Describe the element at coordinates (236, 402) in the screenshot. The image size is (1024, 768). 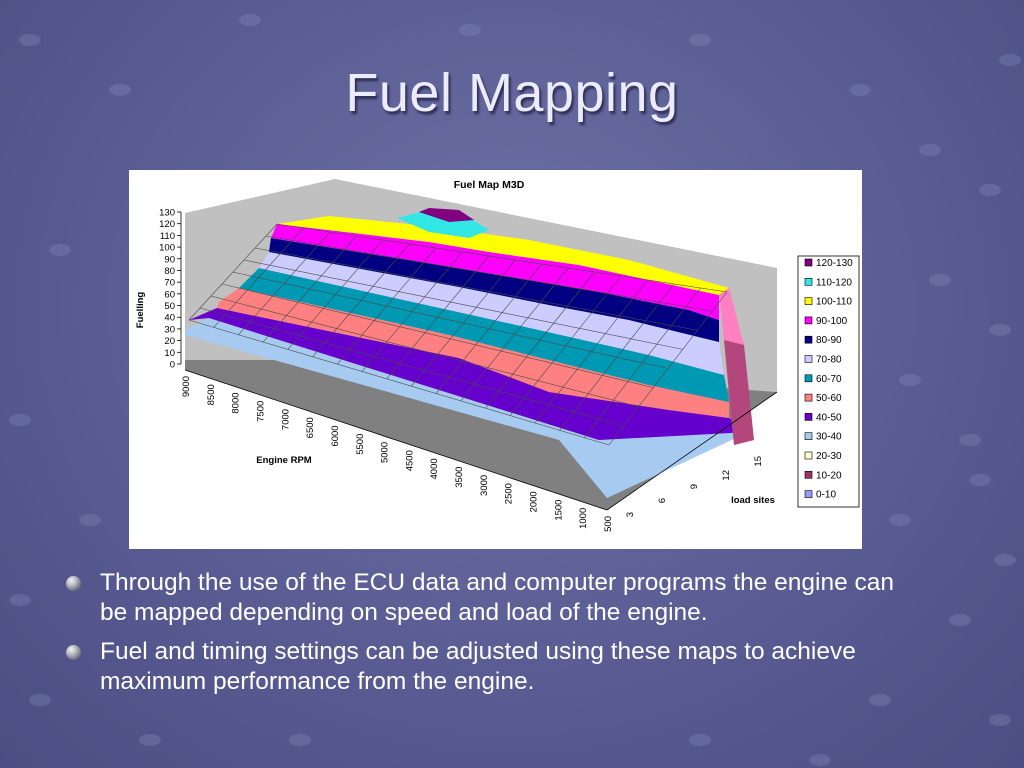
I see `rpm-tick-label: 8000` at that location.